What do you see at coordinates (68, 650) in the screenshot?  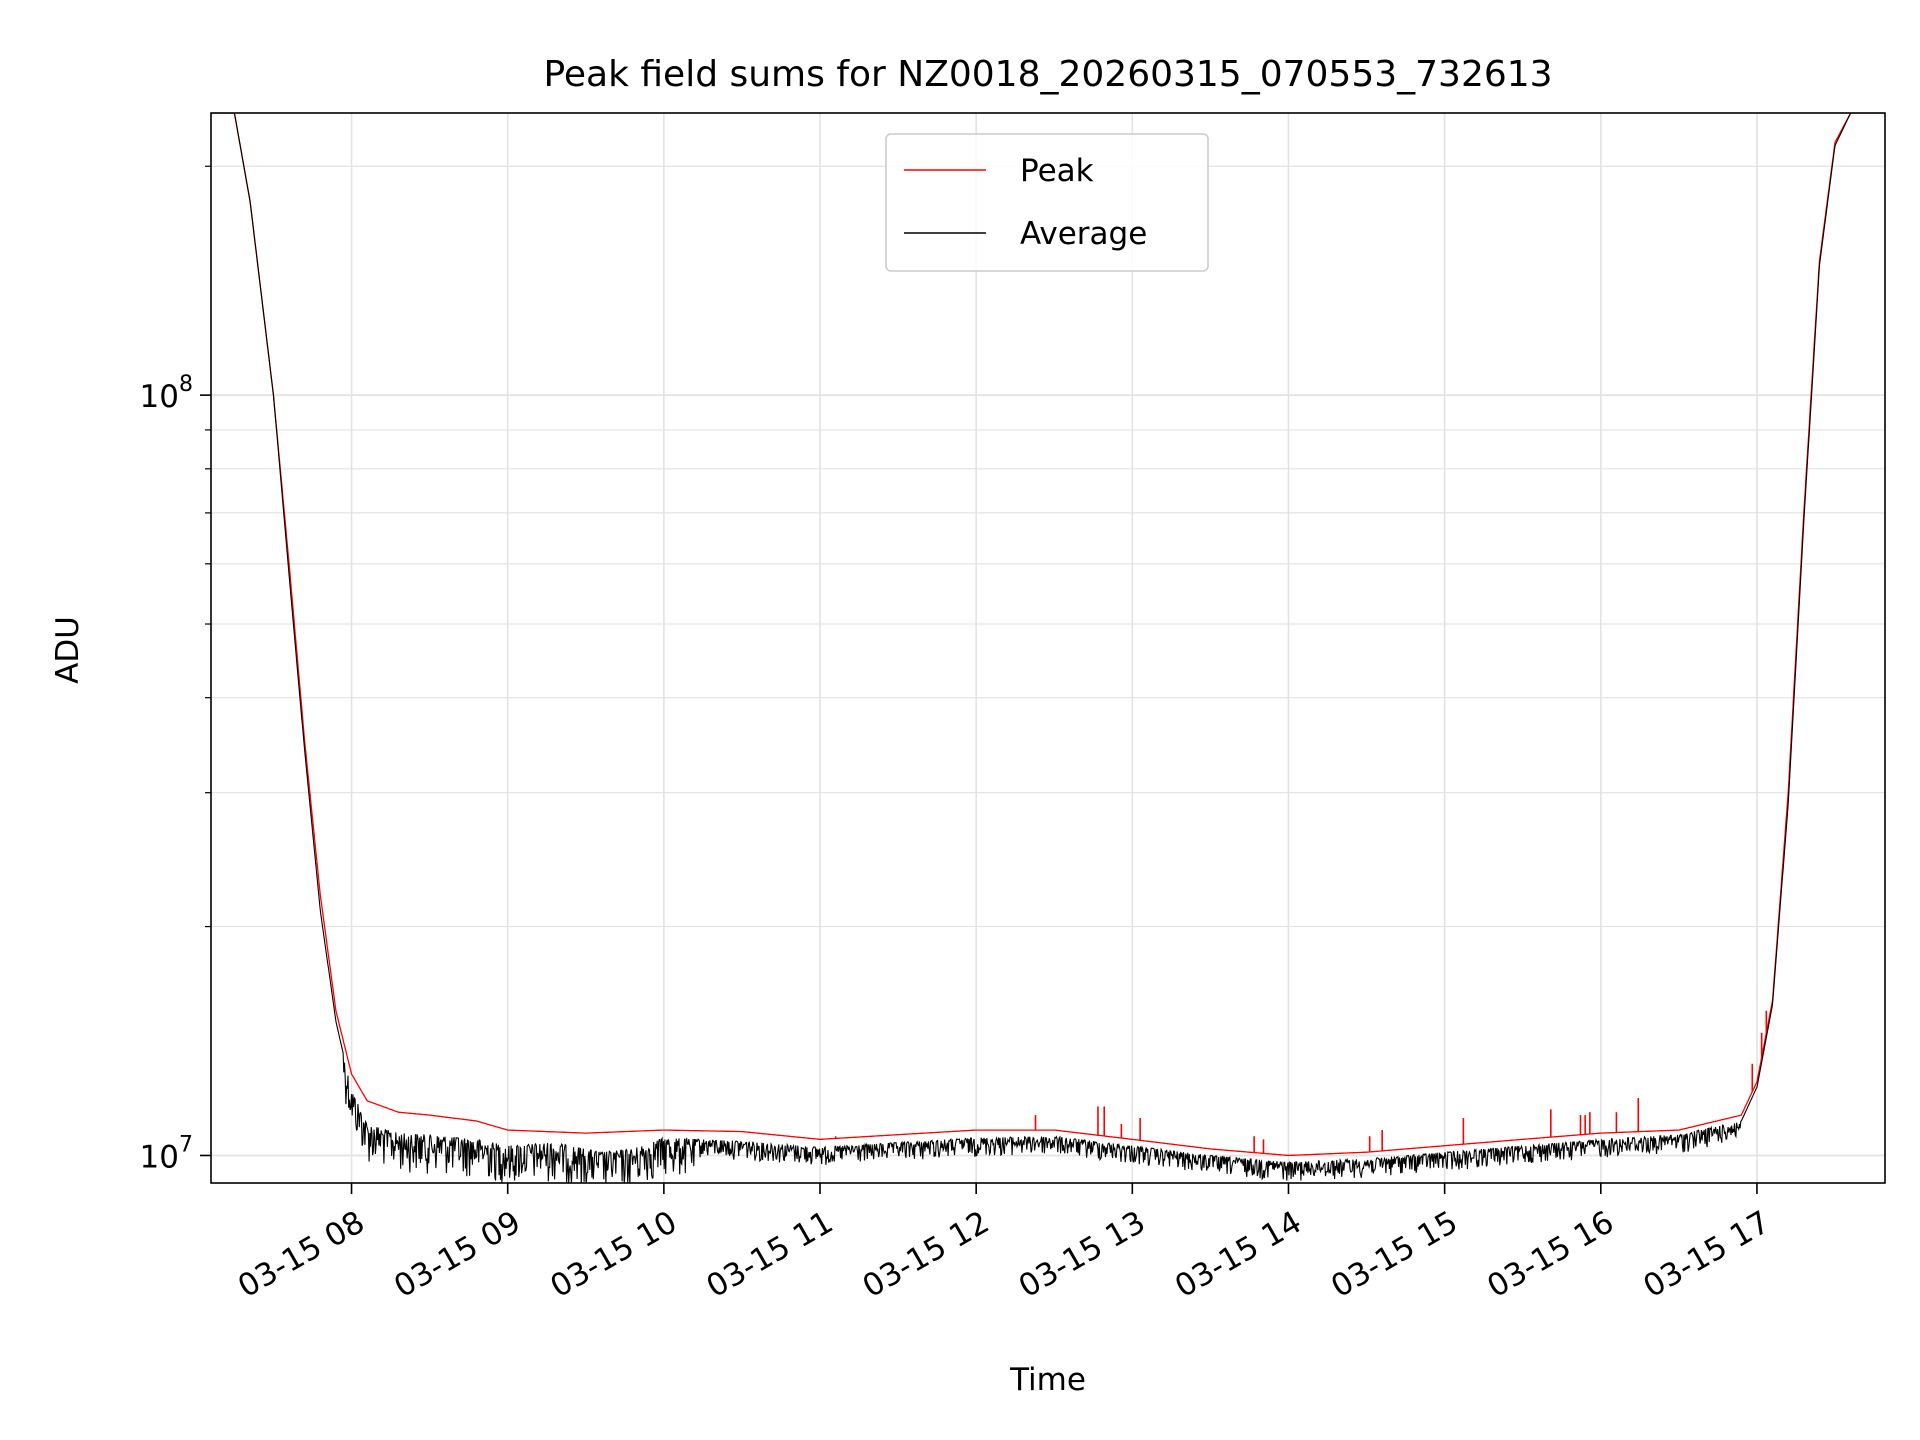 I see `y-axis-label: ADU` at bounding box center [68, 650].